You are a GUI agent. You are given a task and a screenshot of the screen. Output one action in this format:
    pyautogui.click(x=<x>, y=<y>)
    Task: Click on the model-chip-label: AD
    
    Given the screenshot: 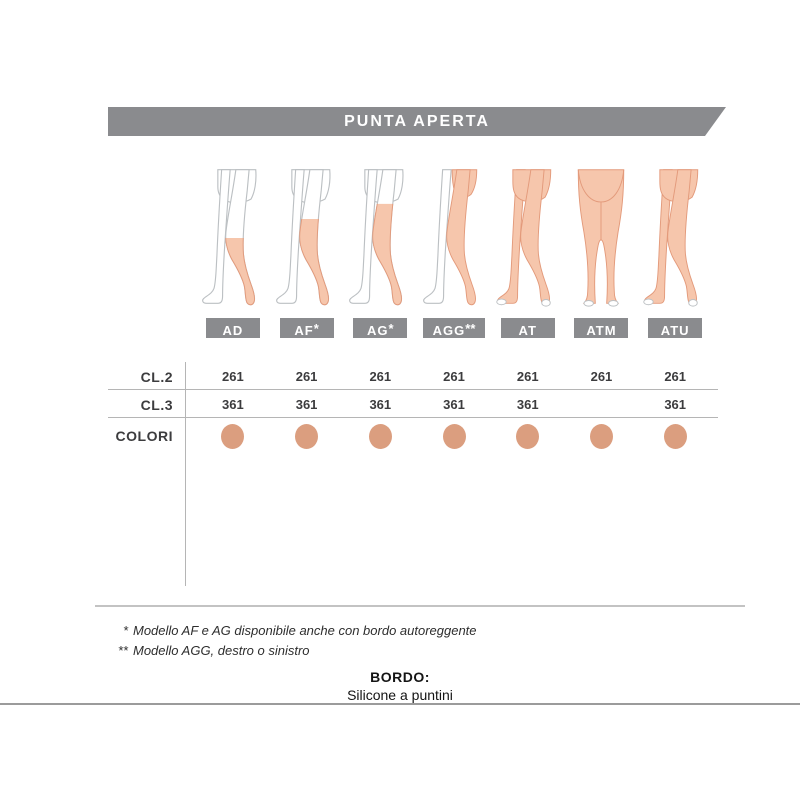 What is the action you would take?
    pyautogui.click(x=233, y=330)
    